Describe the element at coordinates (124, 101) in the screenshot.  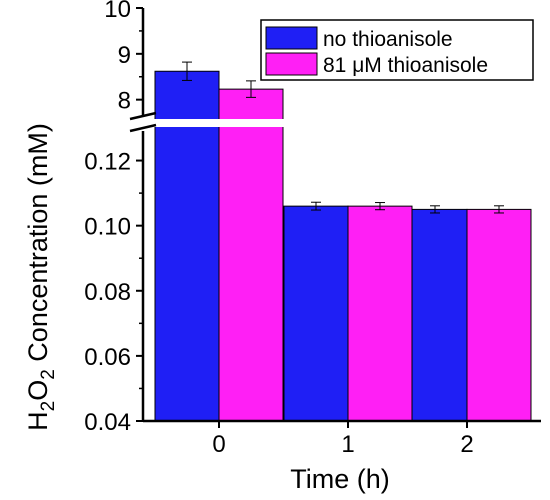
I see `y-tick-label-upper-0: 8` at that location.